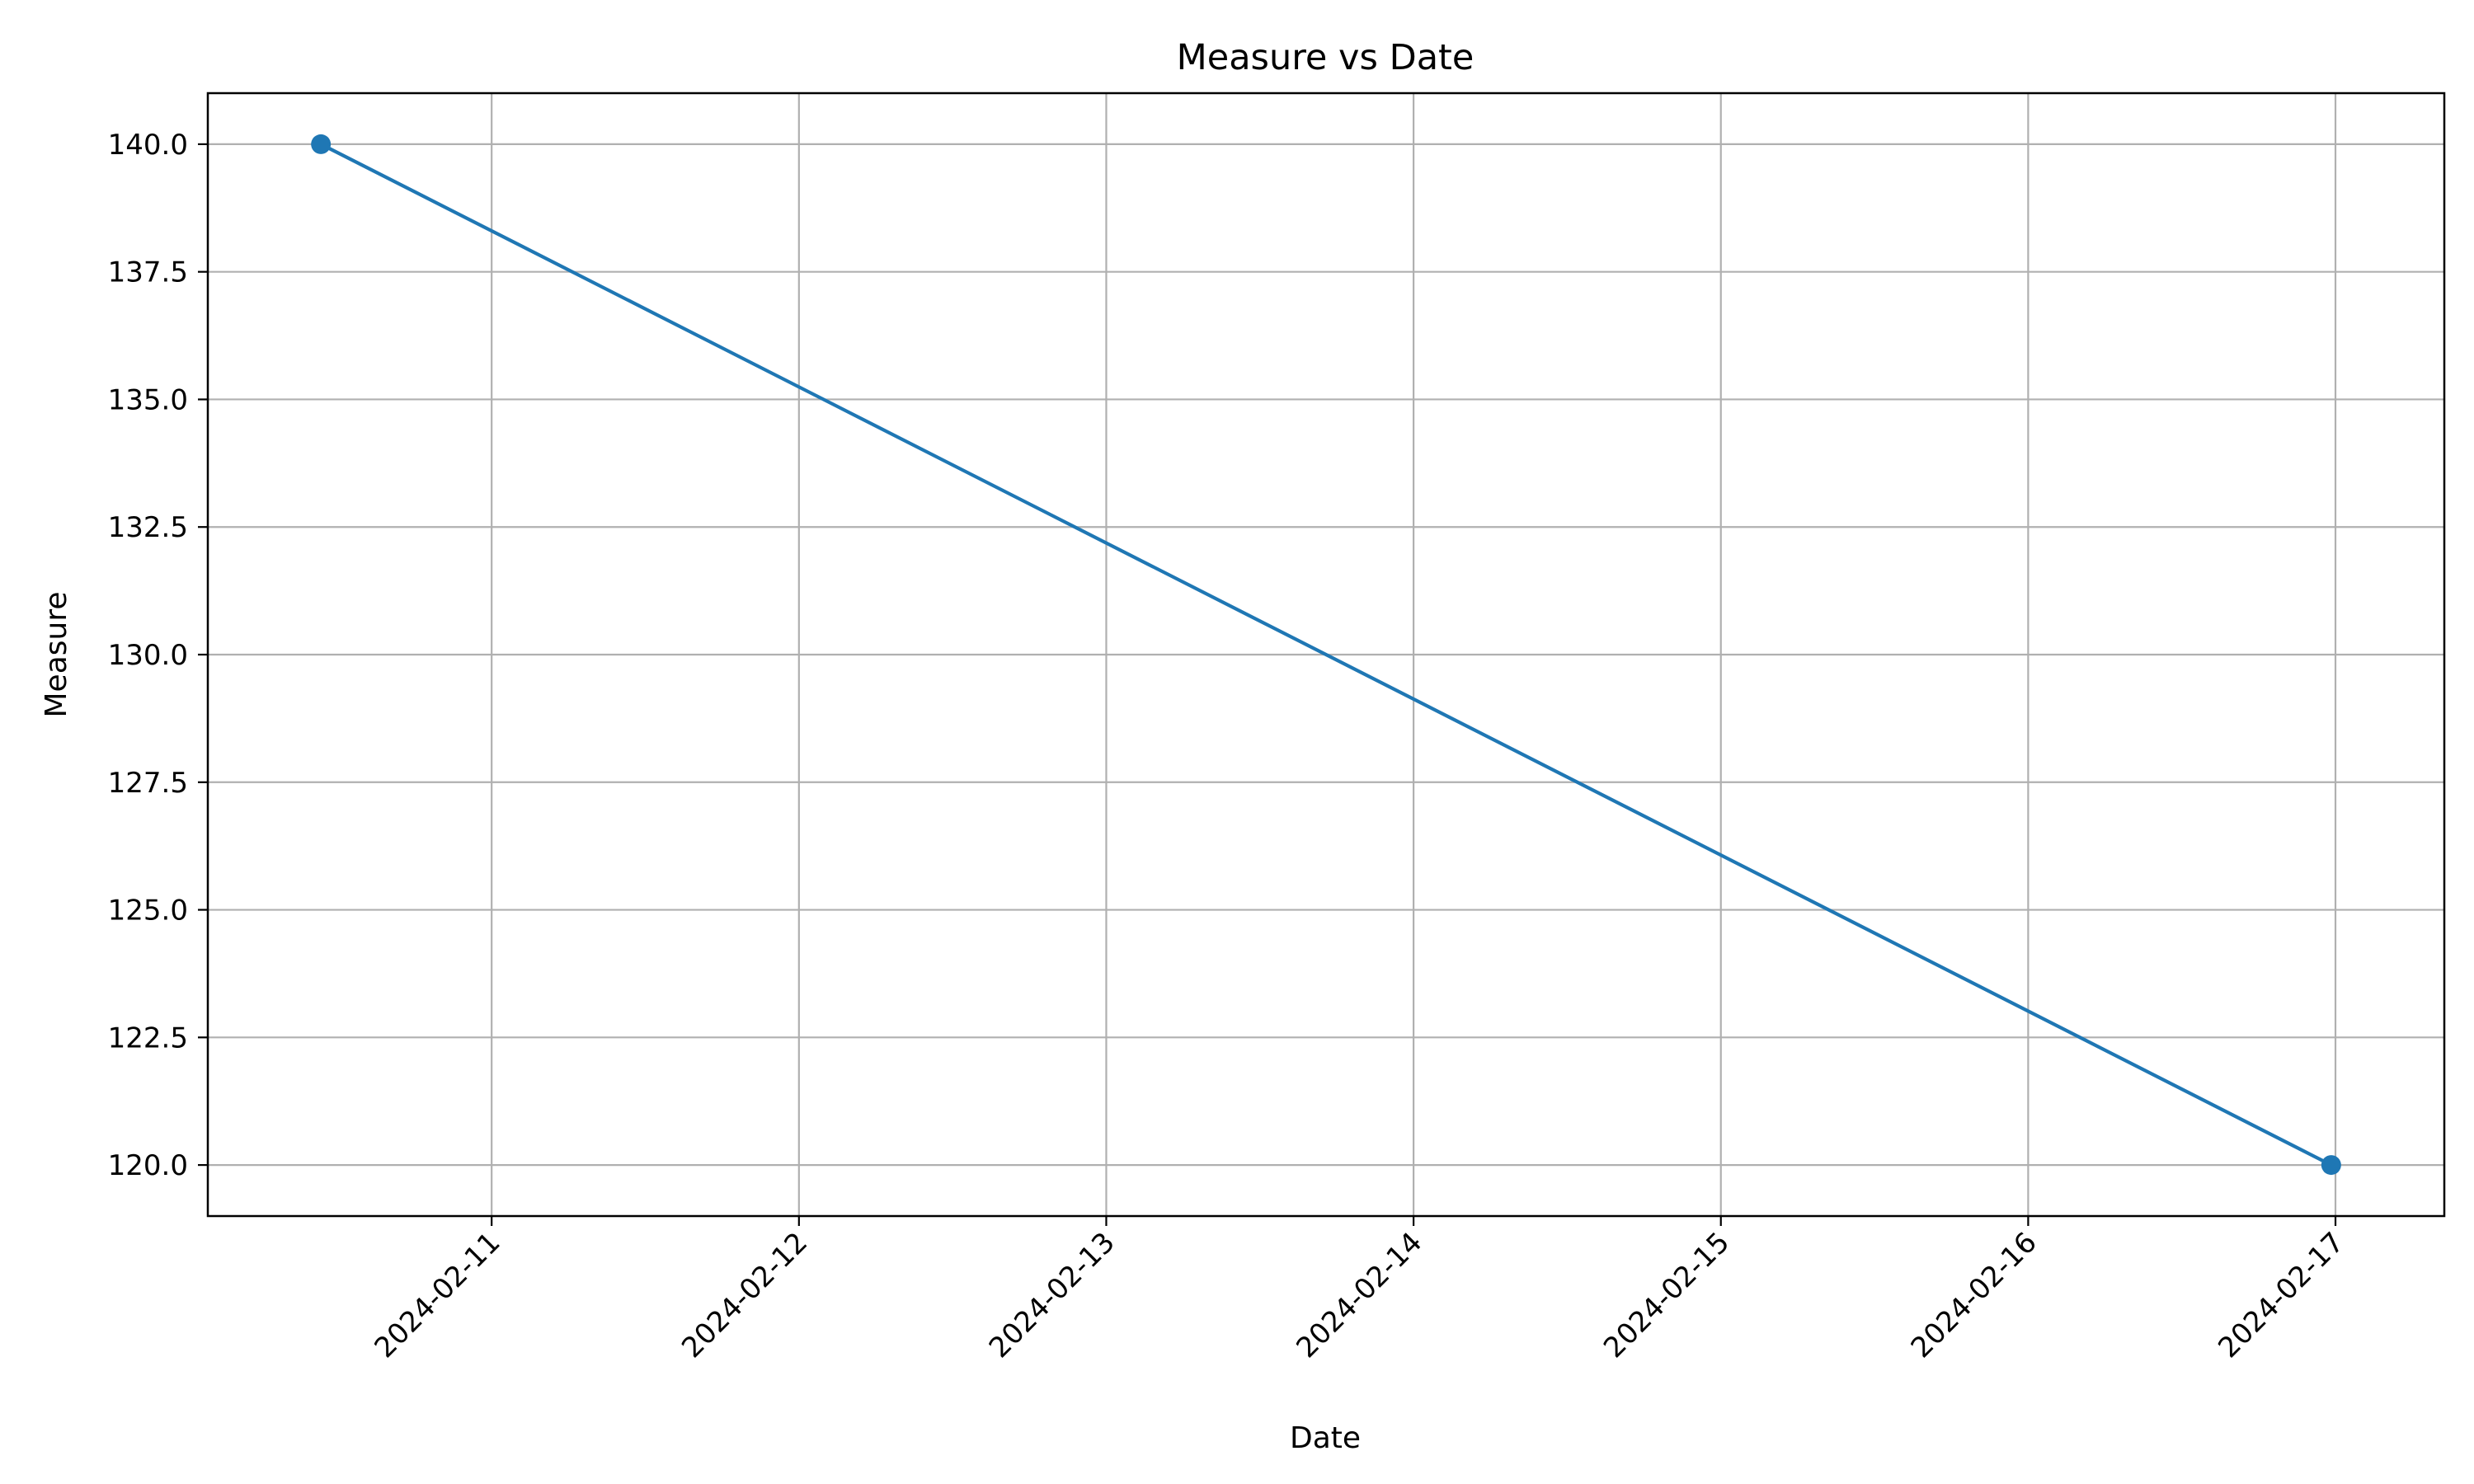  I want to click on y-tick-label: 130.0, so click(148, 655).